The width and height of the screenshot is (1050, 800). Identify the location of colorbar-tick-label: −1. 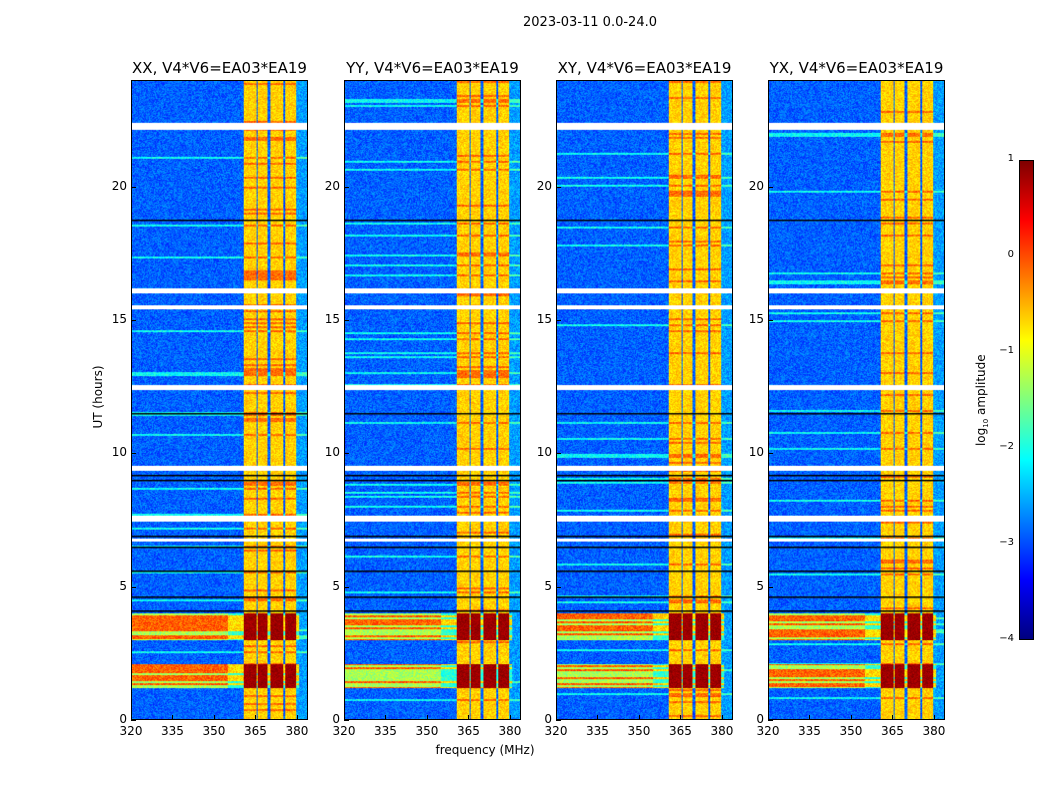
(1006, 350).